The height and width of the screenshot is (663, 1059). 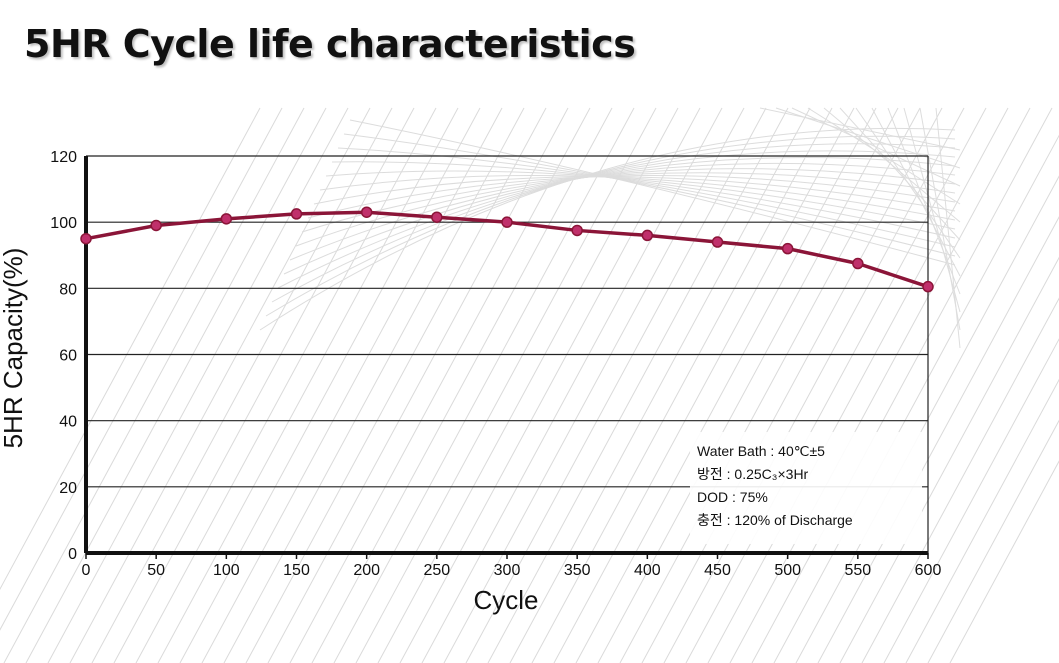 I want to click on x-tick-label: 200, so click(x=366, y=570).